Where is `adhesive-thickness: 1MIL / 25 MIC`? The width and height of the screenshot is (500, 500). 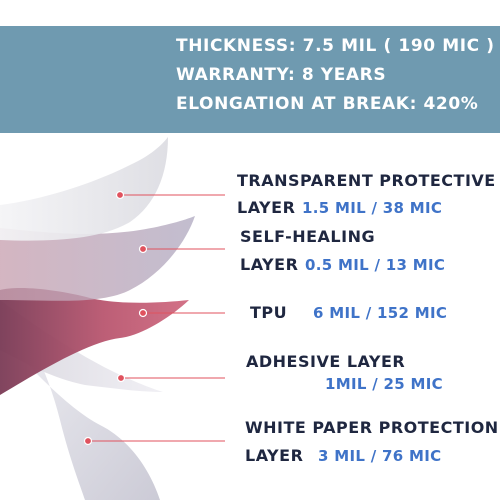 adhesive-thickness: 1MIL / 25 MIC is located at coordinates (384, 384).